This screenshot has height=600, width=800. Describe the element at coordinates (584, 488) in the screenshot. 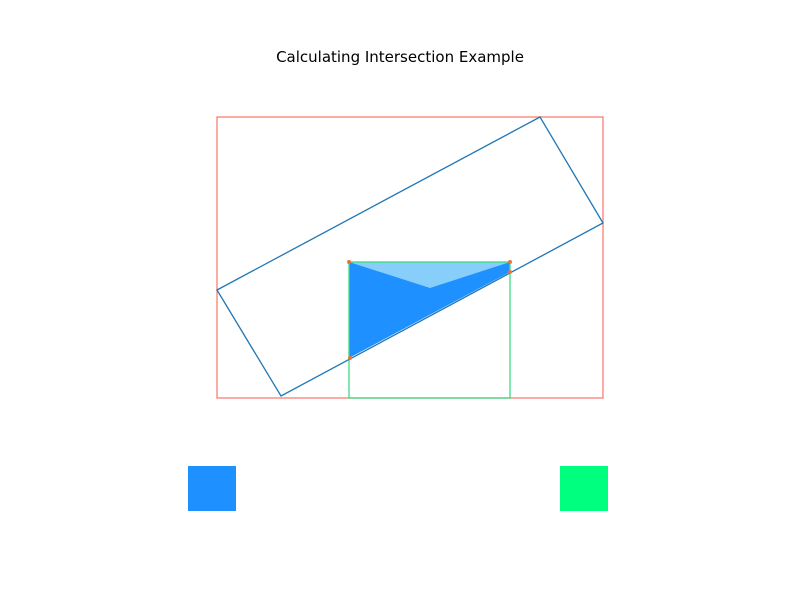

I see `green-swatch` at that location.